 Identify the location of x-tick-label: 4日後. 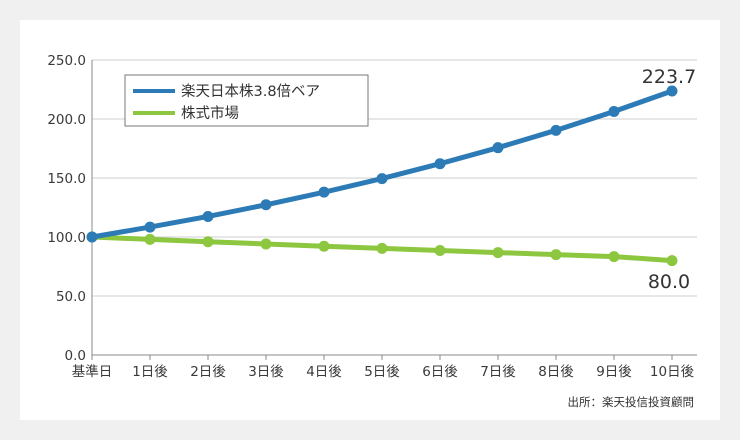
(324, 372).